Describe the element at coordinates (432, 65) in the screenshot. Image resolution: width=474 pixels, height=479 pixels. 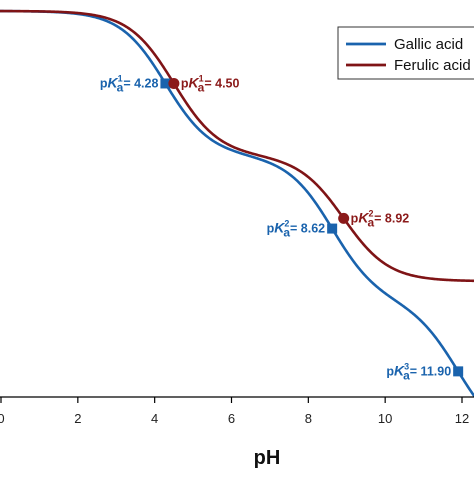
I see `legend-label-1: Ferulic acid` at that location.